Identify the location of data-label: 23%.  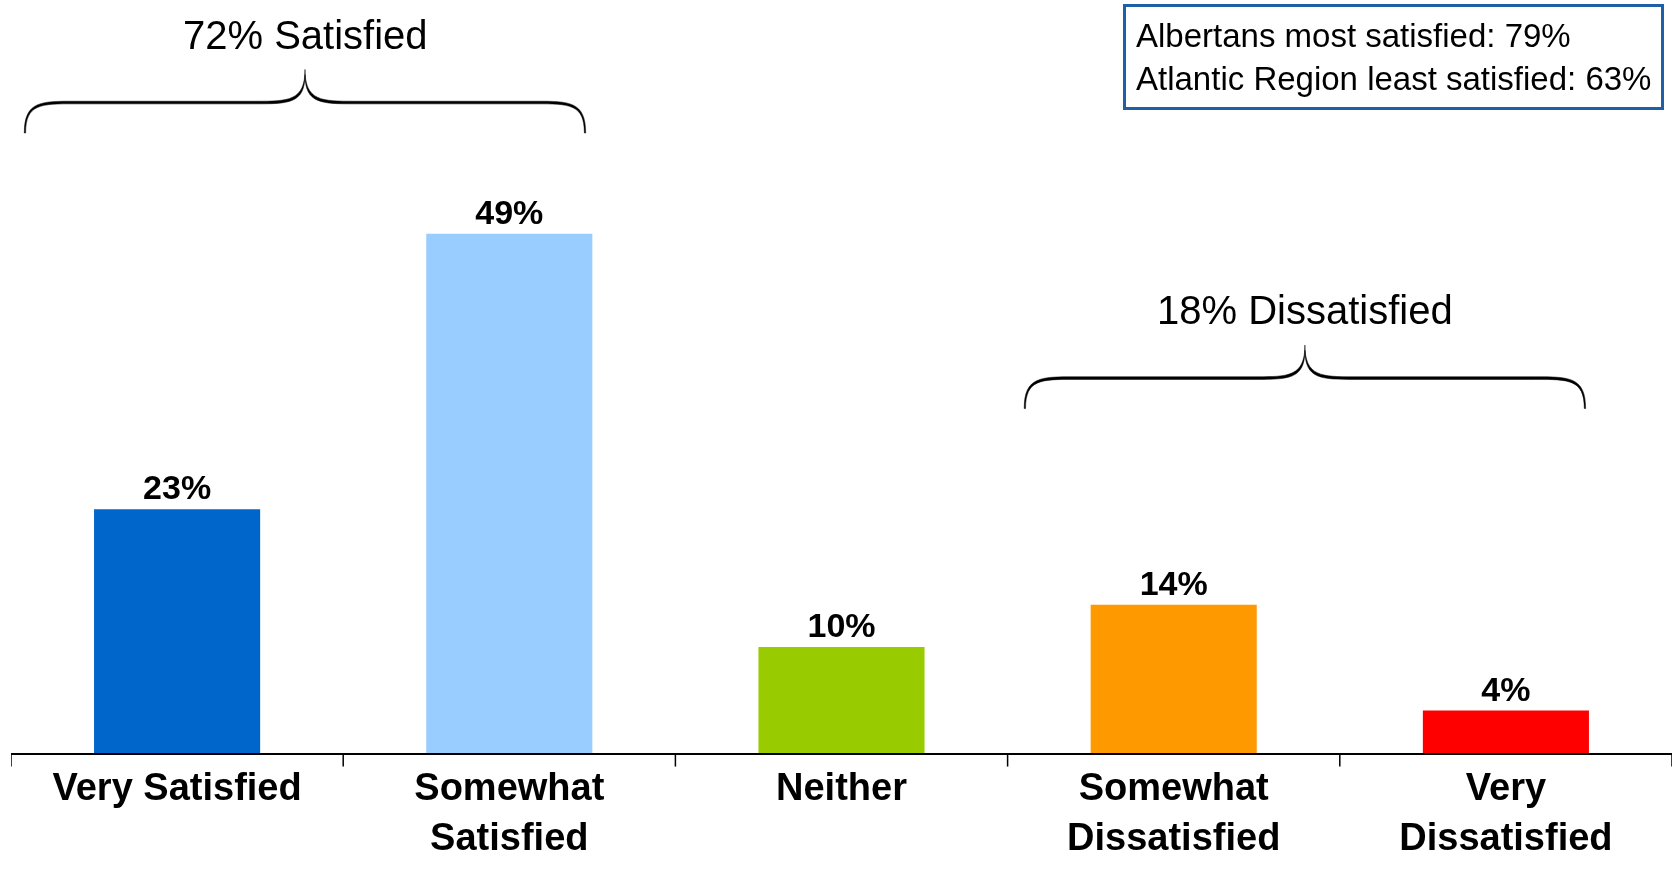
(177, 487).